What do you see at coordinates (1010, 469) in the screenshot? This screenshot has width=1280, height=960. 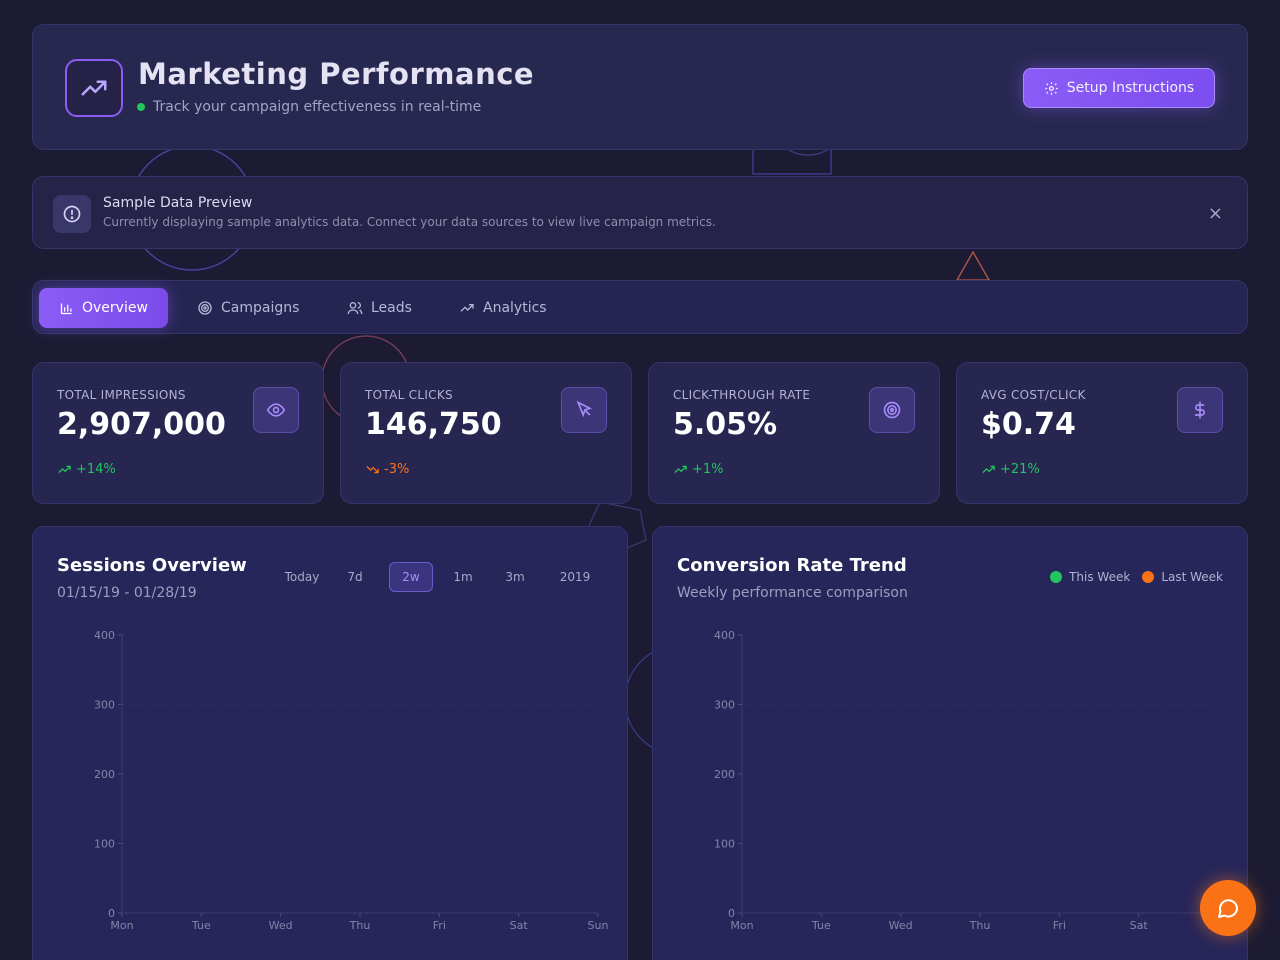 I see `stat-change: +21%` at bounding box center [1010, 469].